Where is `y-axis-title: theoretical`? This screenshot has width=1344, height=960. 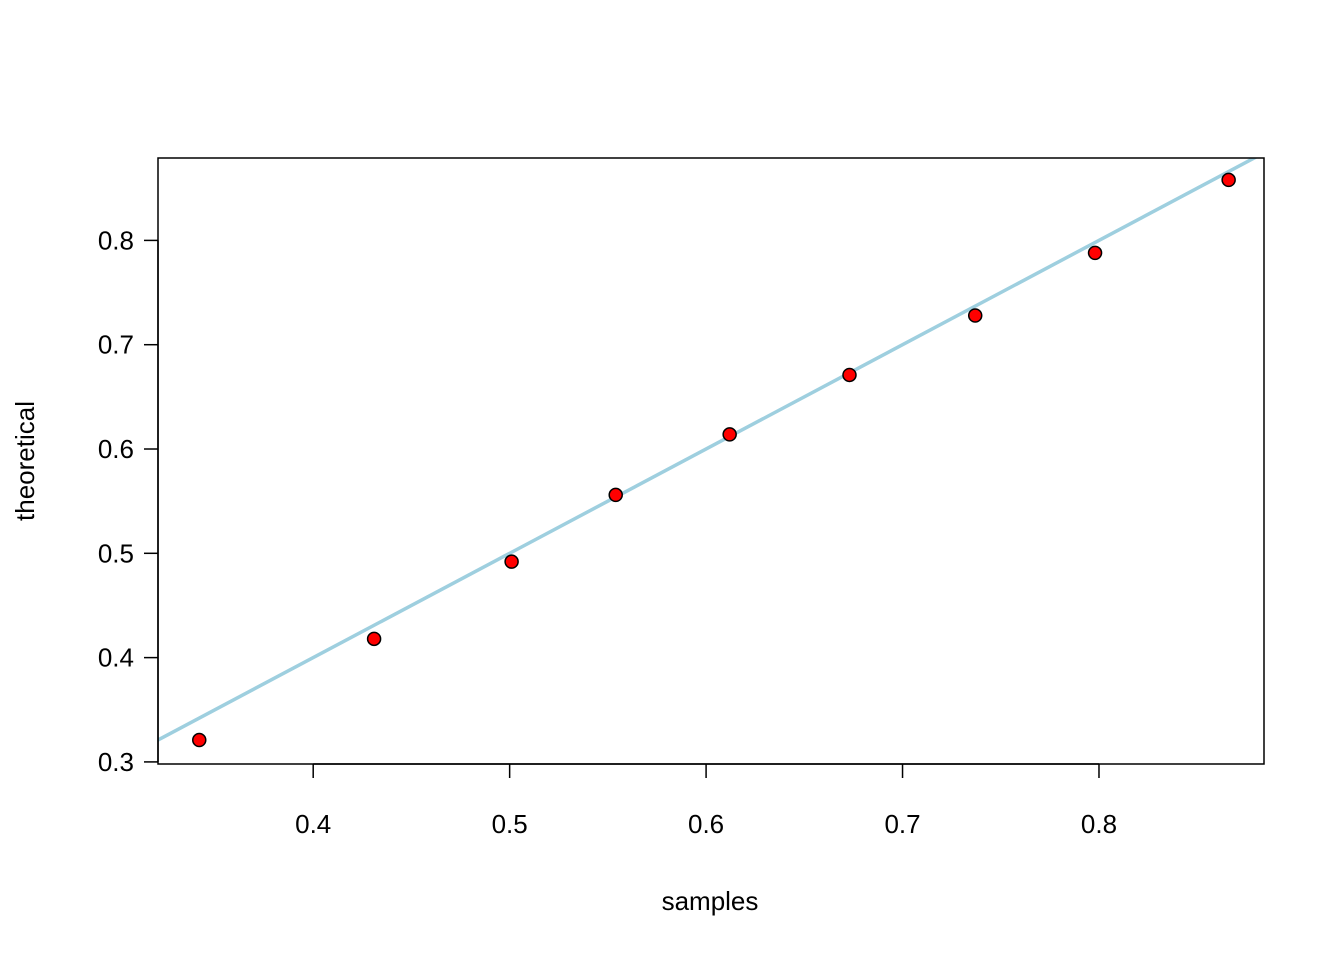
y-axis-title: theoretical is located at coordinates (25, 461).